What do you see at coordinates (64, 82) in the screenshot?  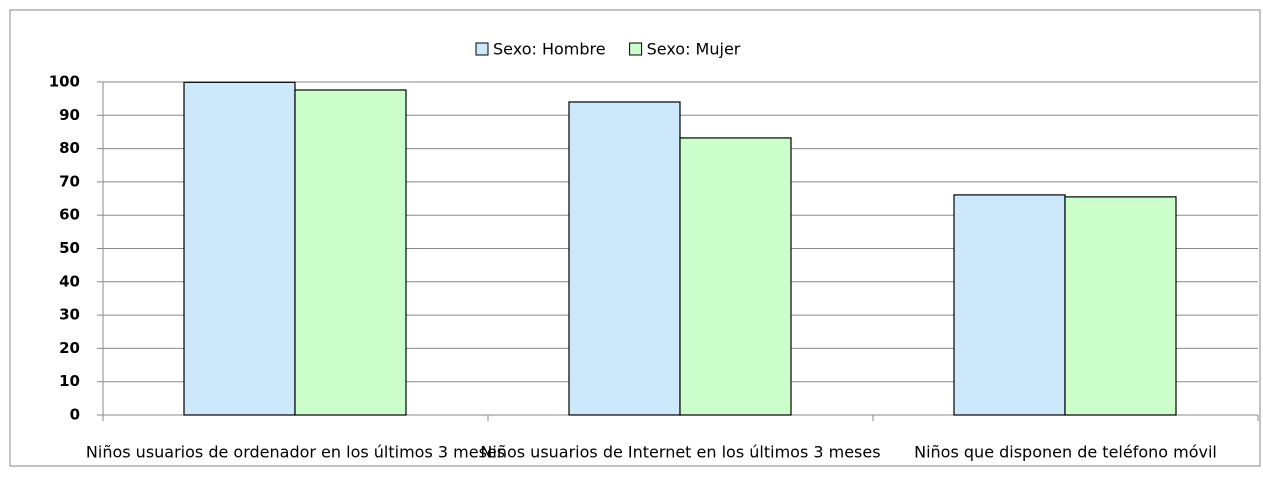 I see `y-tick-label: 100` at bounding box center [64, 82].